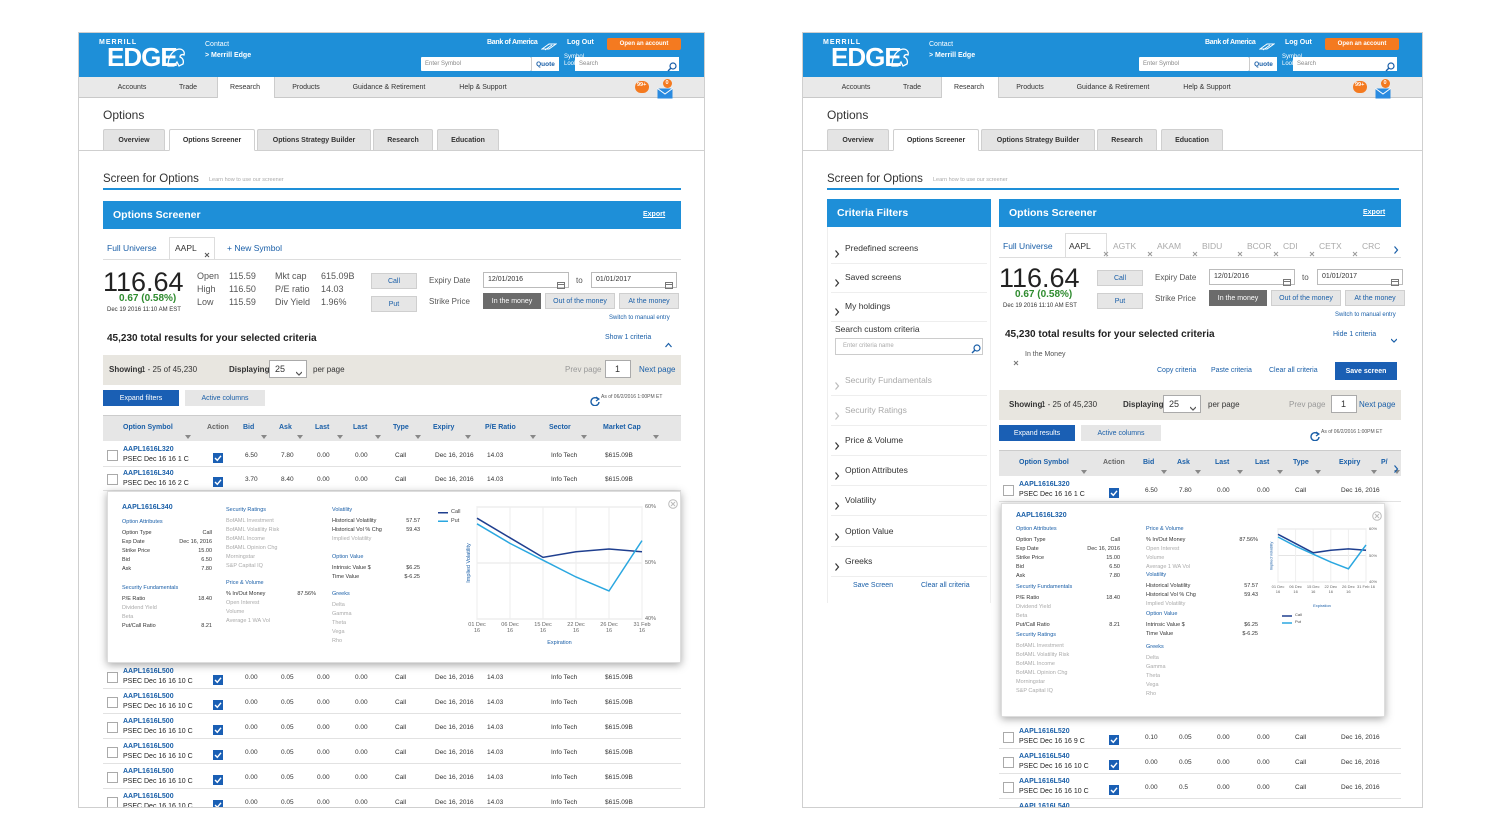  Describe the element at coordinates (500, 427) in the screenshot. I see `column-header: P/E Ratio` at that location.